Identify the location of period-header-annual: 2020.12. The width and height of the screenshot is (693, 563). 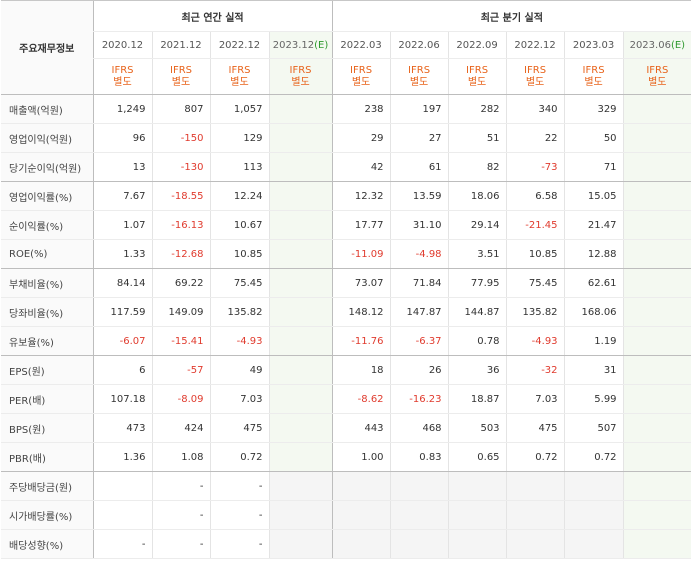
(122, 45).